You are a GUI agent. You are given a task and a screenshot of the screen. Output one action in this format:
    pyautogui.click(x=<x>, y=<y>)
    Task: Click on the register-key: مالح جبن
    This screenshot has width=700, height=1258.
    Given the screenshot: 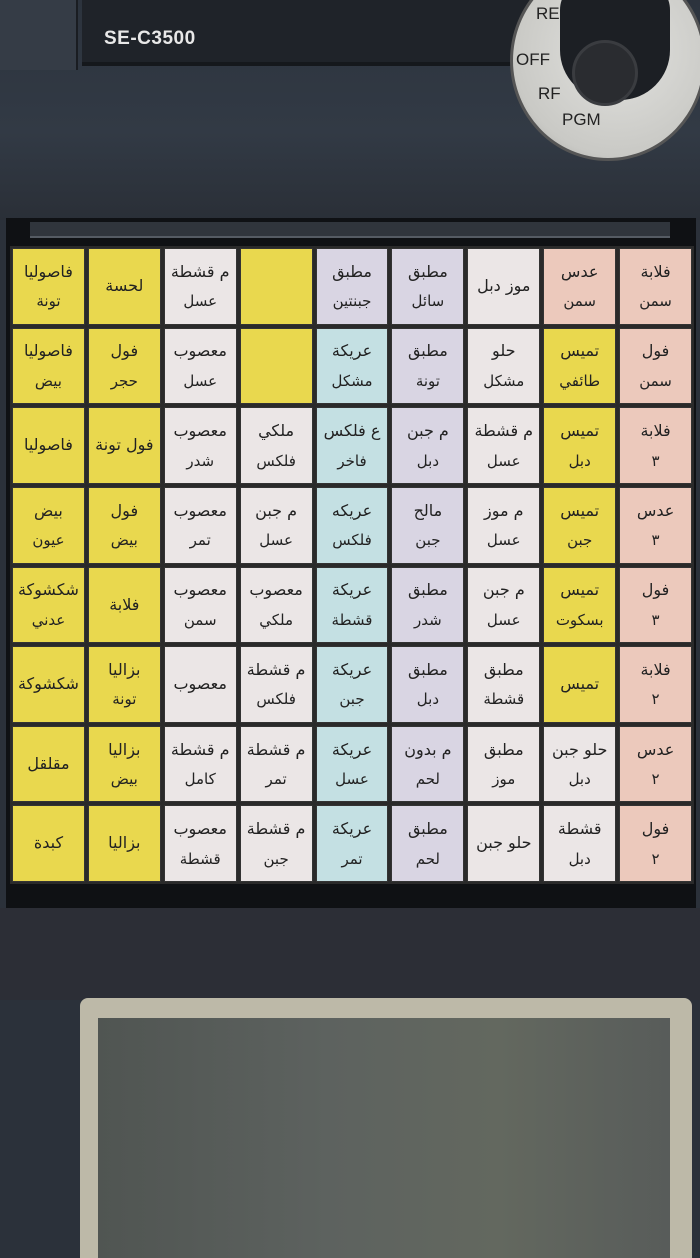 What is the action you would take?
    pyautogui.click(x=428, y=525)
    